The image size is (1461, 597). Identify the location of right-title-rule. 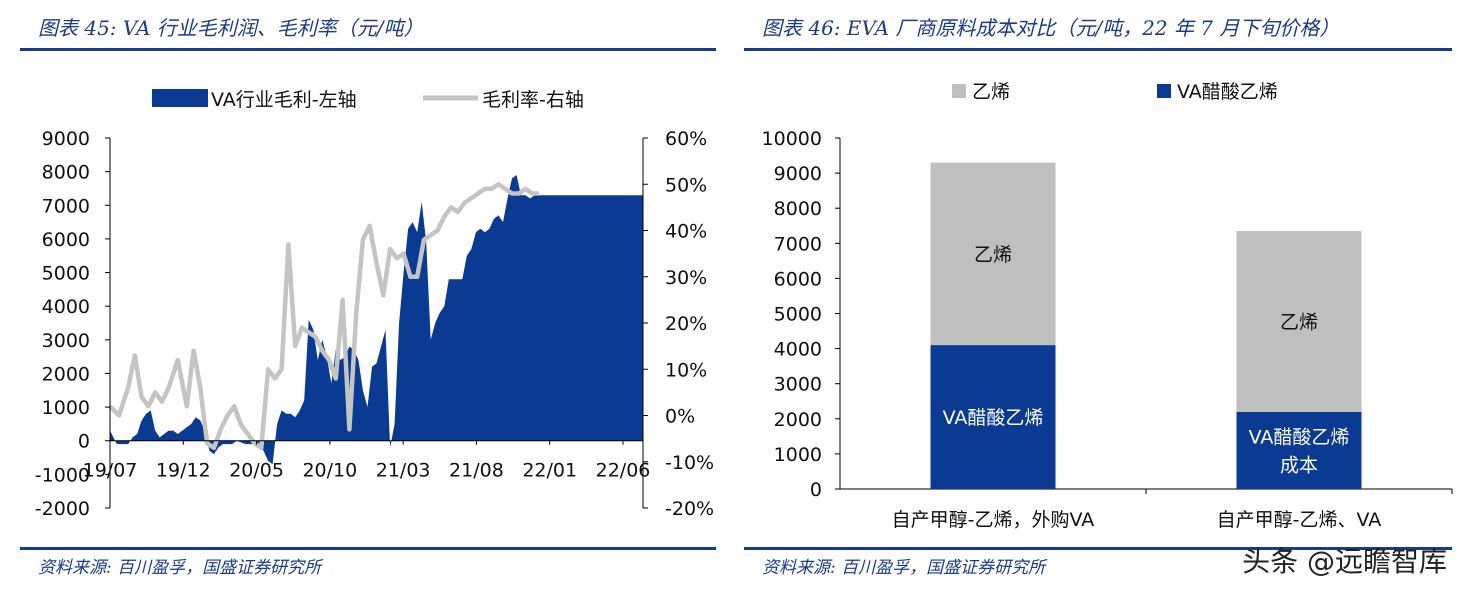
(1098, 49).